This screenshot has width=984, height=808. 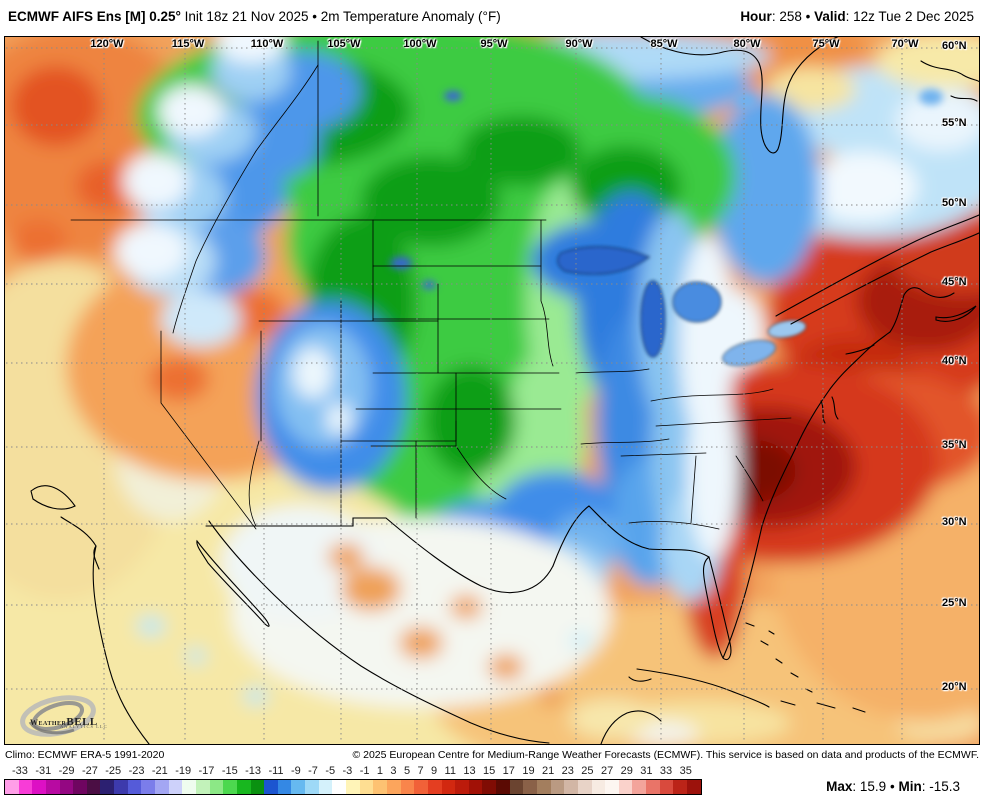 What do you see at coordinates (420, 771) in the screenshot?
I see `colorbar-tick: 7` at bounding box center [420, 771].